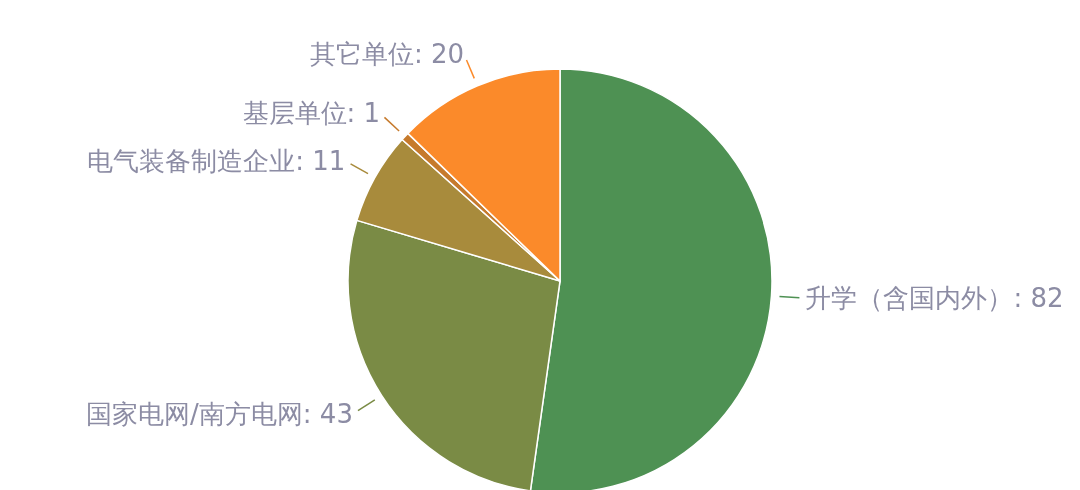 This screenshot has height=490, width=1080. Describe the element at coordinates (909, 298) in the screenshot. I see `slice-label: 升学（含国内外）` at that location.